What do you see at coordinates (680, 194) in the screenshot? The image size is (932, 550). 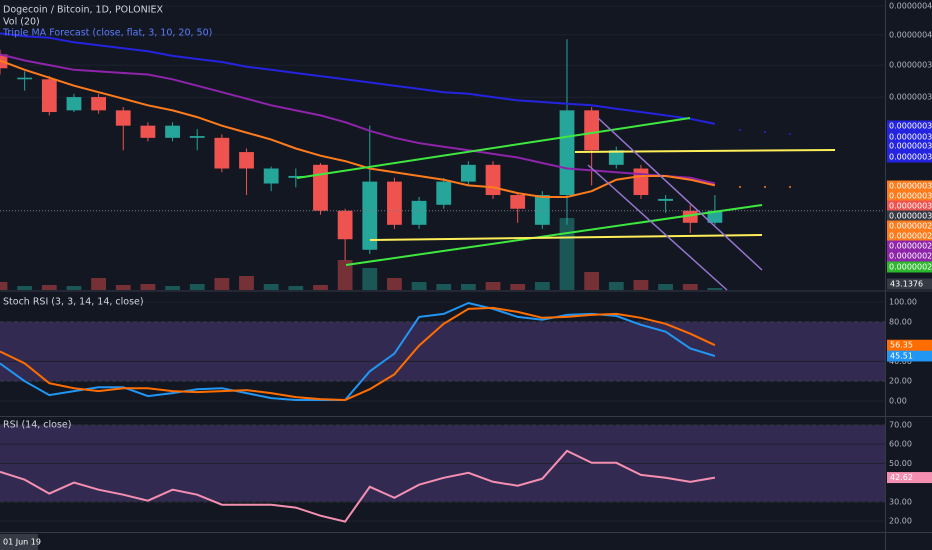 I see `channel-line` at bounding box center [680, 194].